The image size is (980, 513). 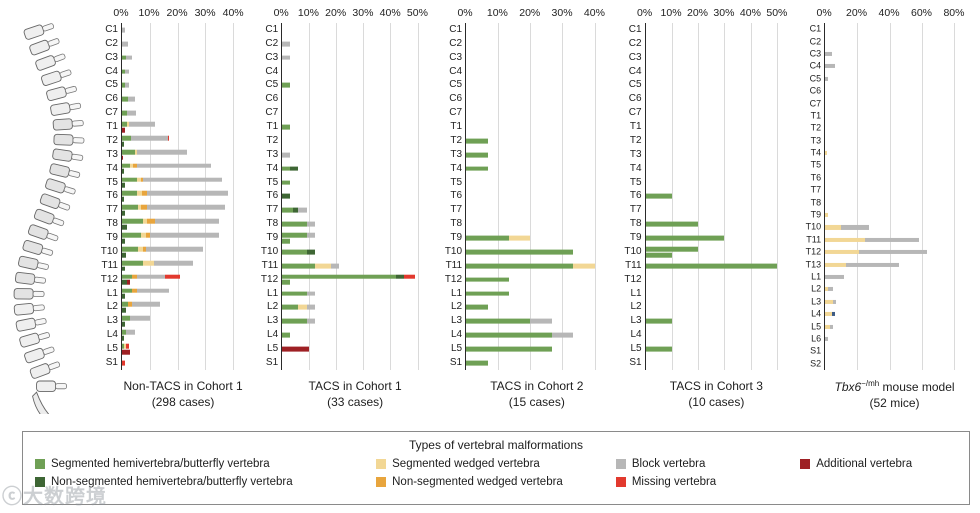 What do you see at coordinates (635, 224) in the screenshot?
I see `vertebra-label: T8` at bounding box center [635, 224].